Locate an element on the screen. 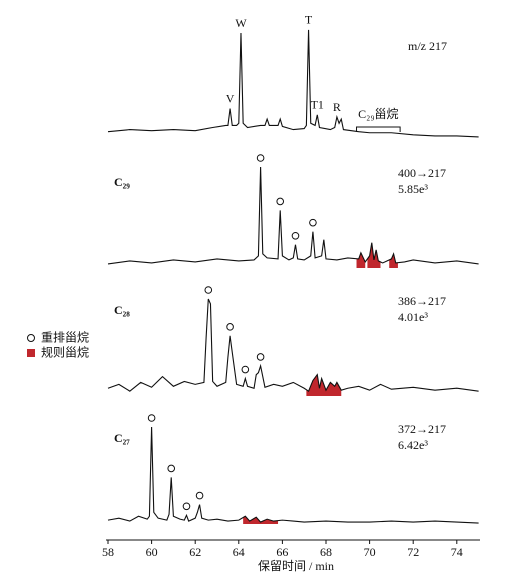 This screenshot has width=528, height=581. trace-label: C₂₇ is located at coordinates (122, 438).